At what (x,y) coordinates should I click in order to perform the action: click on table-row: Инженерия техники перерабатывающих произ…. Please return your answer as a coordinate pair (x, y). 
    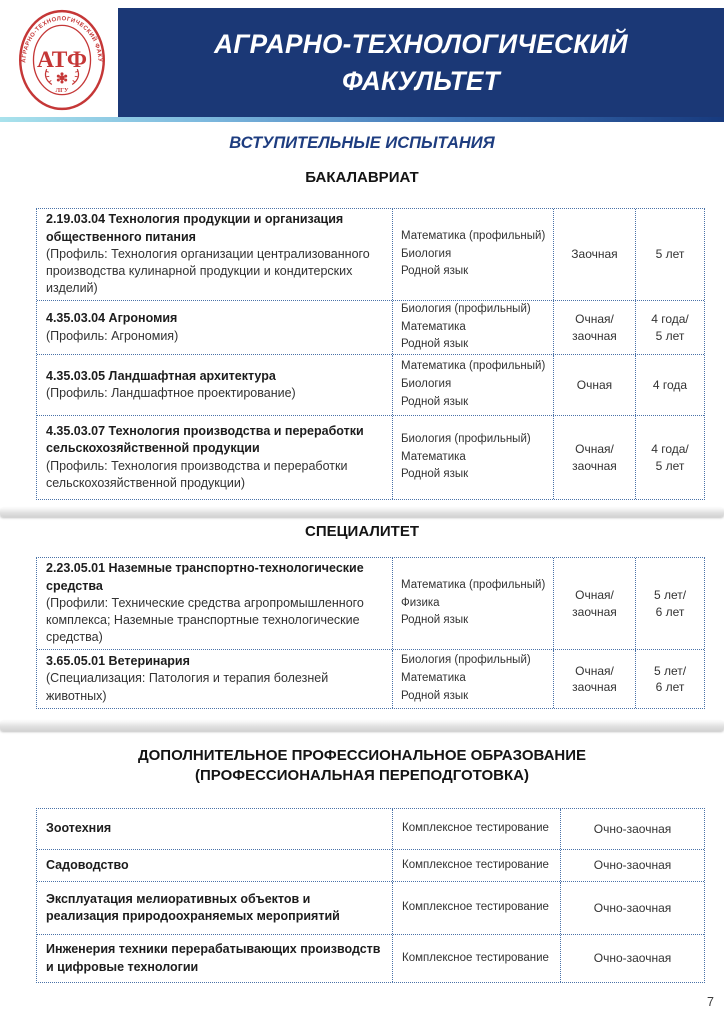
    Looking at the image, I should click on (370, 958).